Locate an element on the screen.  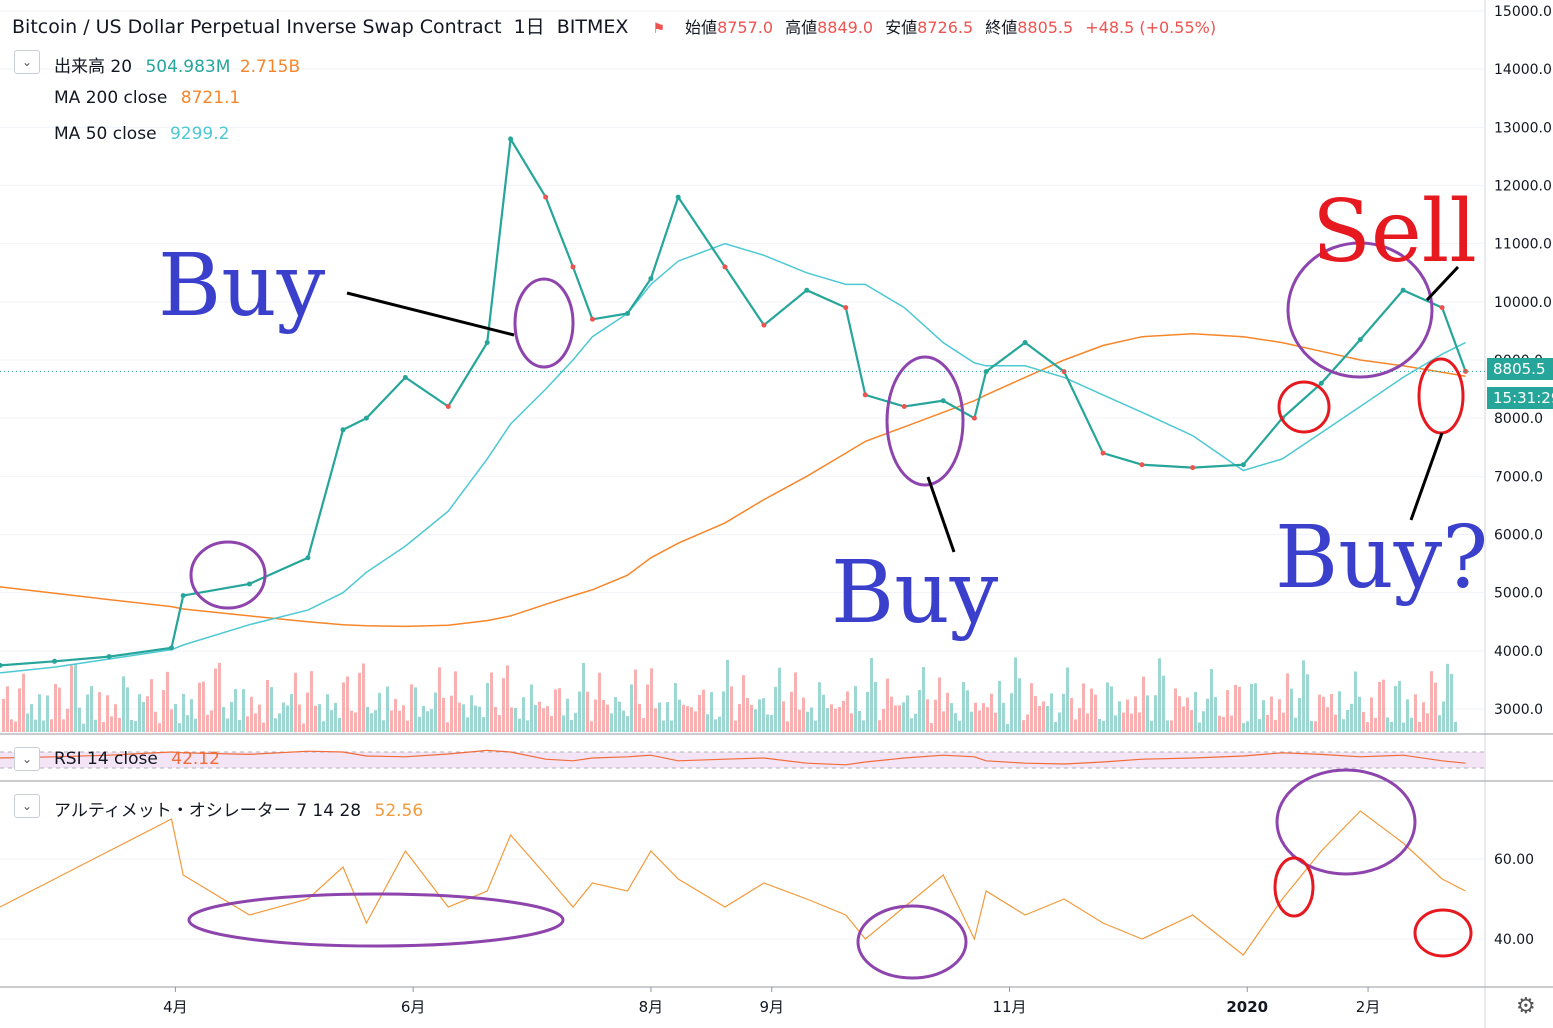
chevron-down-icon: ⌄ is located at coordinates (27, 759).